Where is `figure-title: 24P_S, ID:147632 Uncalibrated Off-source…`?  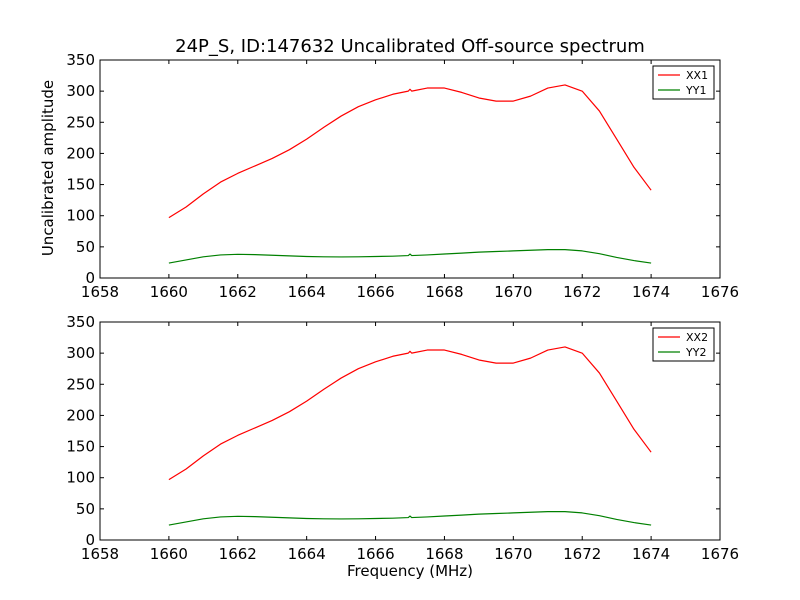 figure-title: 24P_S, ID:147632 Uncalibrated Off-source… is located at coordinates (410, 46).